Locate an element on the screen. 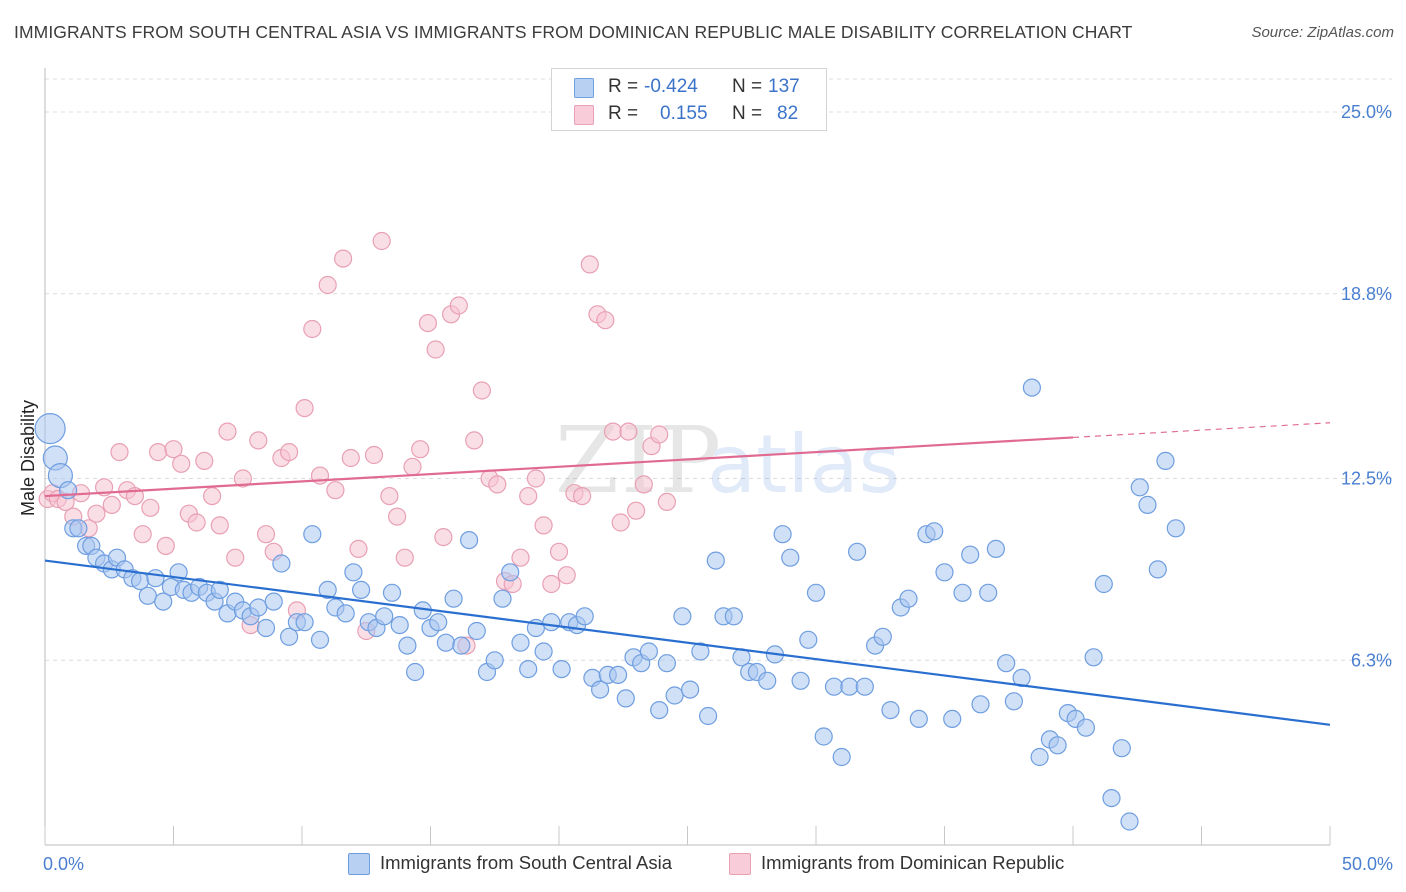 The height and width of the screenshot is (892, 1406). series-swatch-pink is located at coordinates (740, 864).